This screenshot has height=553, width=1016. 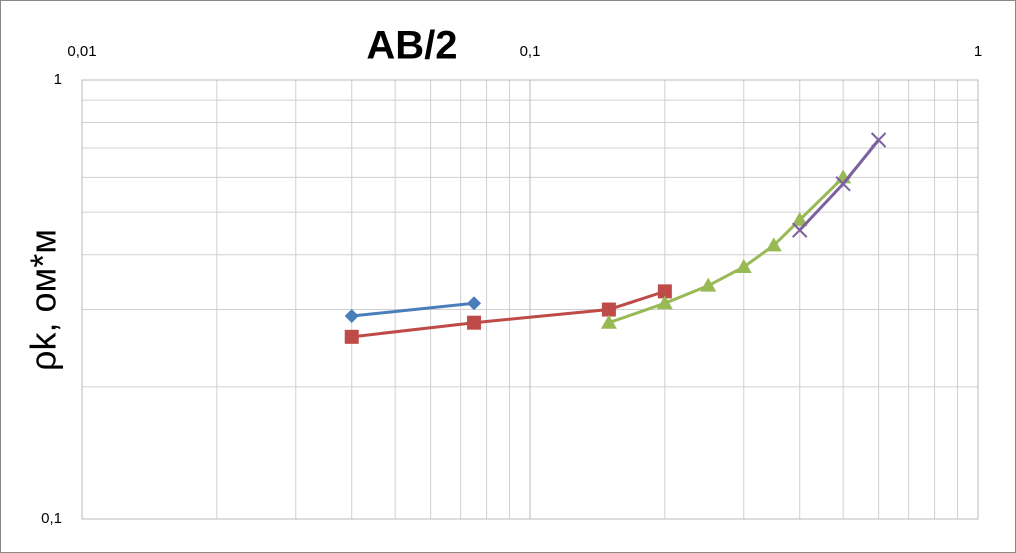 I want to click on chart-title: AB/2, so click(x=411, y=46).